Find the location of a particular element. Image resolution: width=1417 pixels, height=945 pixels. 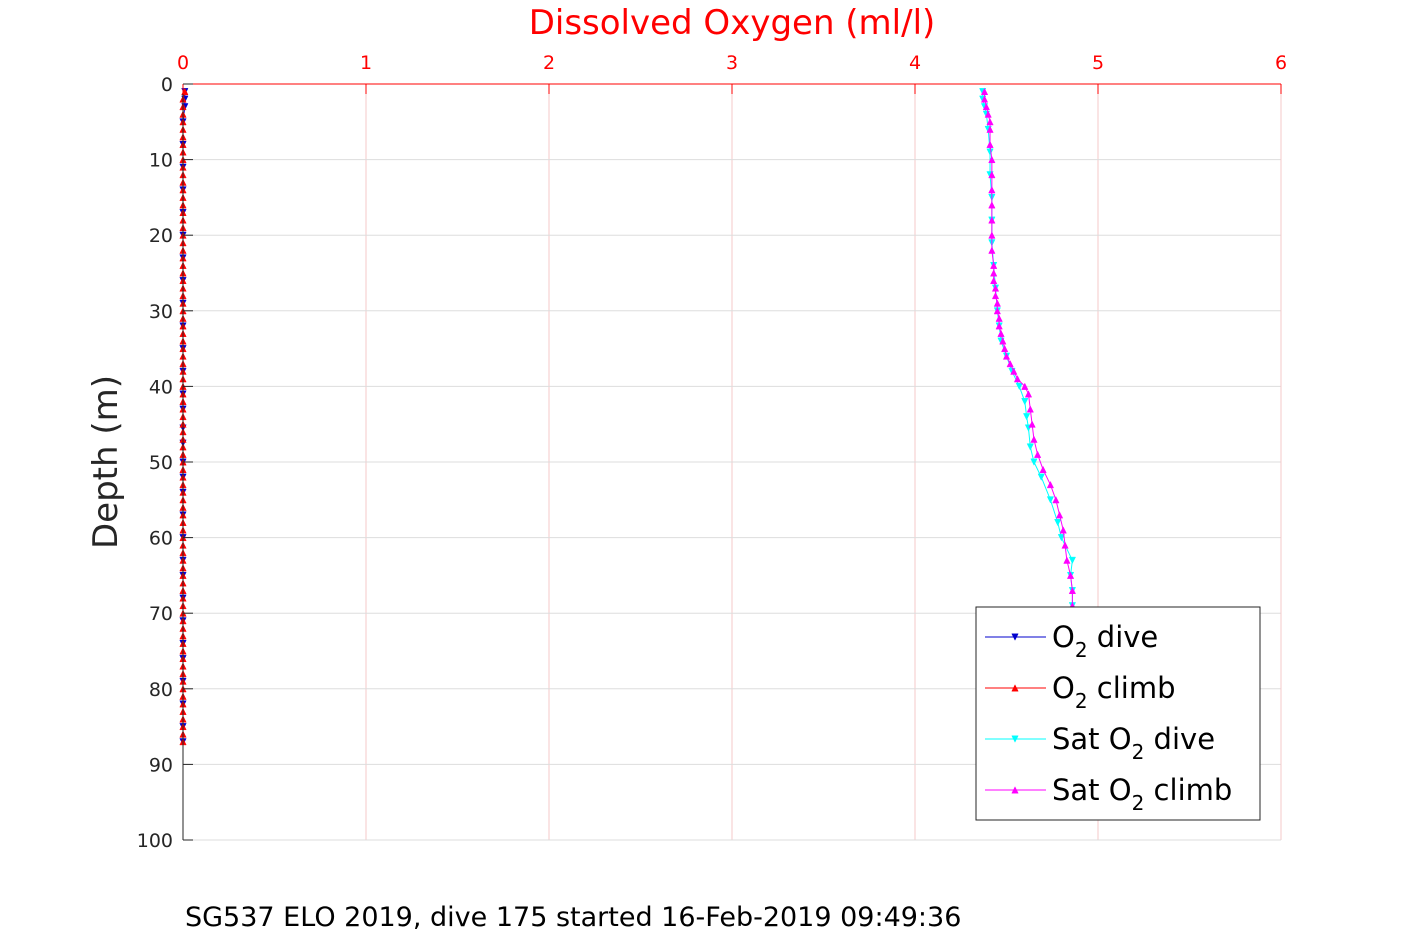

legend-item: O2 climb is located at coordinates (1080, 692).